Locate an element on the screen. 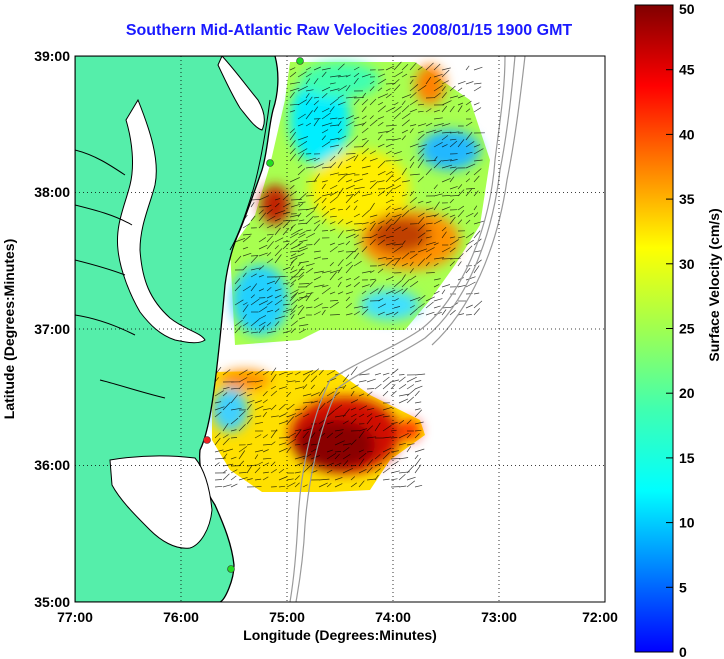  x-tick-label: 76:00 is located at coordinates (181, 617).